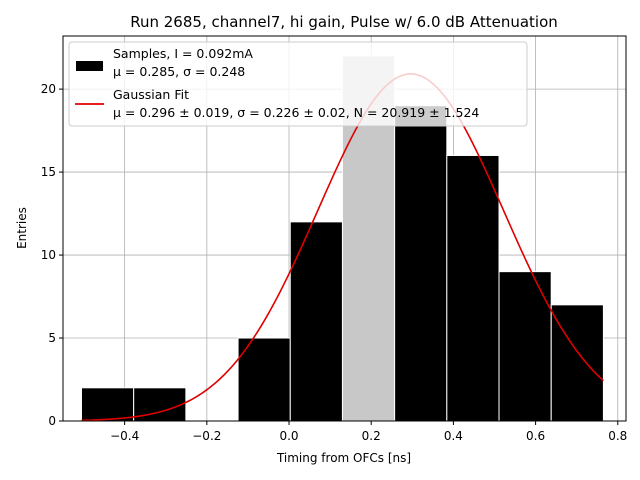 This screenshot has height=480, width=640. Describe the element at coordinates (124, 436) in the screenshot. I see `x-tick-label-0: −0.4` at that location.